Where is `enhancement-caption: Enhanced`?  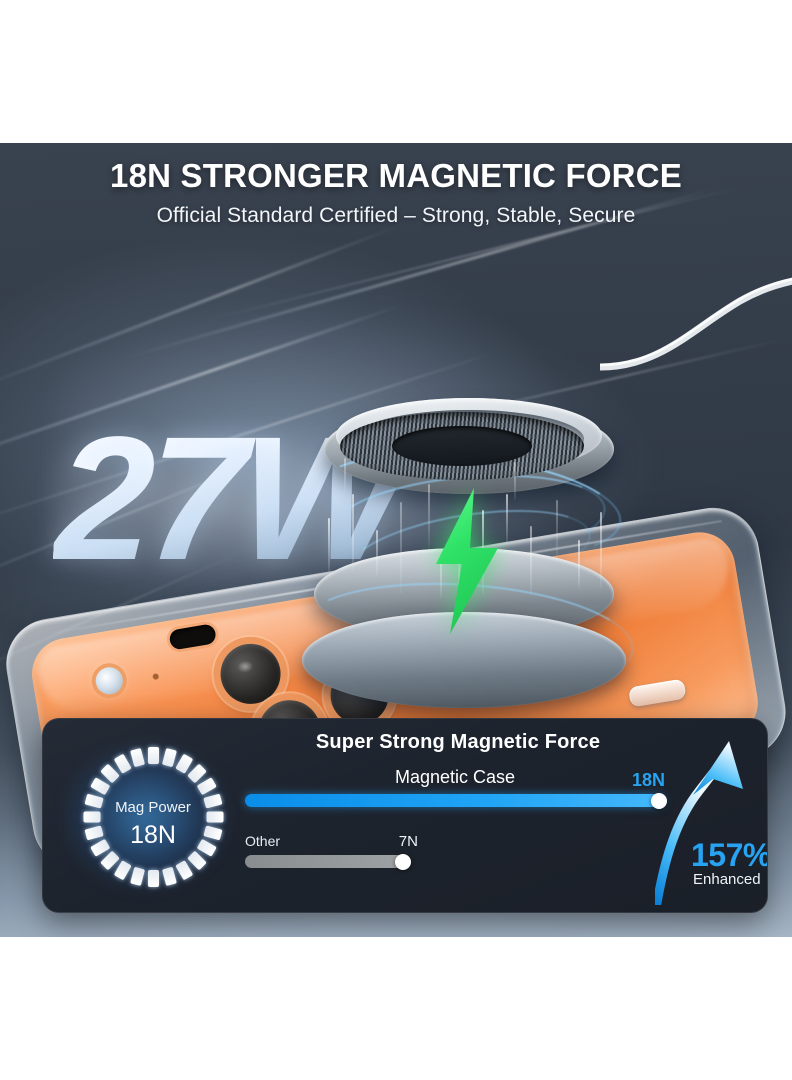
enhancement-caption: Enhanced is located at coordinates (727, 879).